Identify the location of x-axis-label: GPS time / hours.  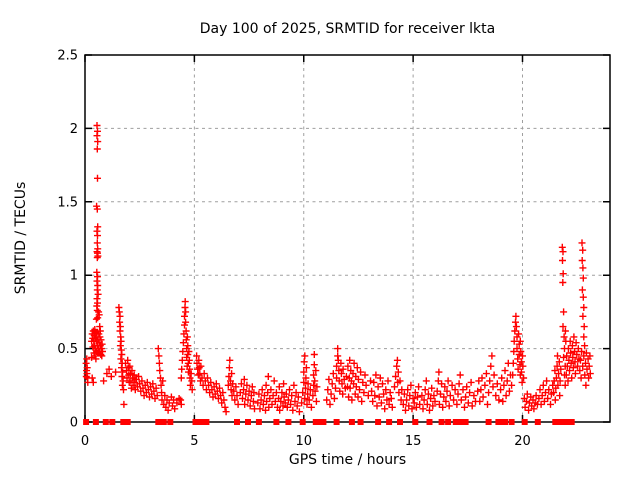
(347, 460).